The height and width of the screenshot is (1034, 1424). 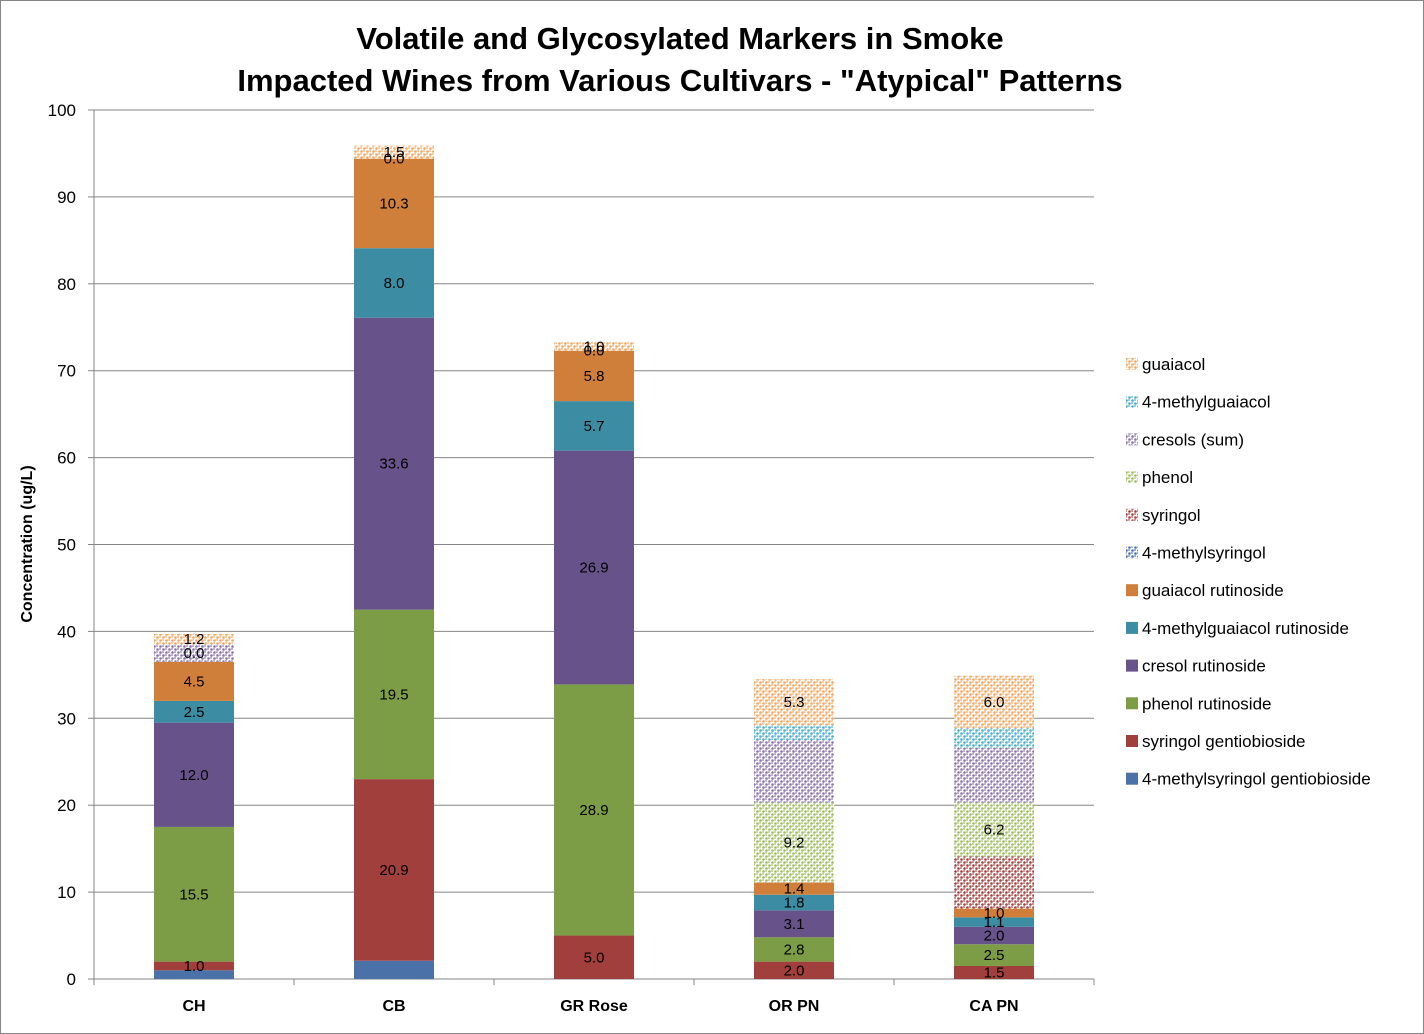 What do you see at coordinates (994, 737) in the screenshot?
I see `bar-segment-4-methylguaiacol` at bounding box center [994, 737].